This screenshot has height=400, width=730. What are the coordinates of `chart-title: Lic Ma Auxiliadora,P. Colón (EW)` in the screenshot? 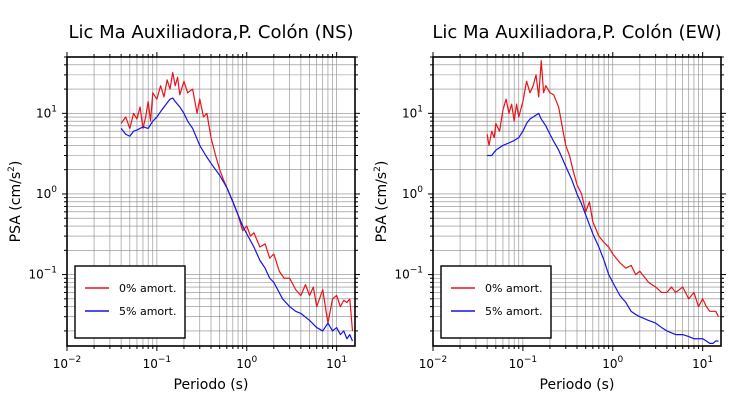 It's located at (576, 32).